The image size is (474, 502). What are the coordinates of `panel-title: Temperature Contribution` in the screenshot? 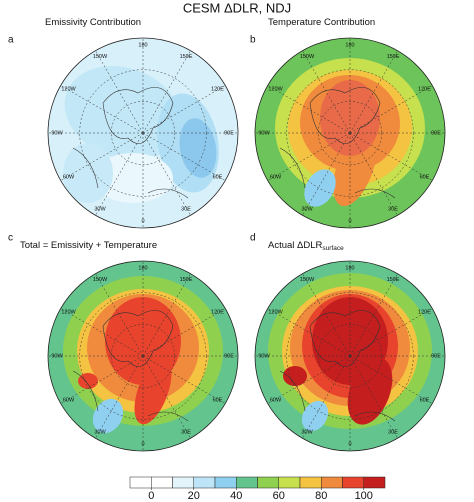 It's located at (321, 22).